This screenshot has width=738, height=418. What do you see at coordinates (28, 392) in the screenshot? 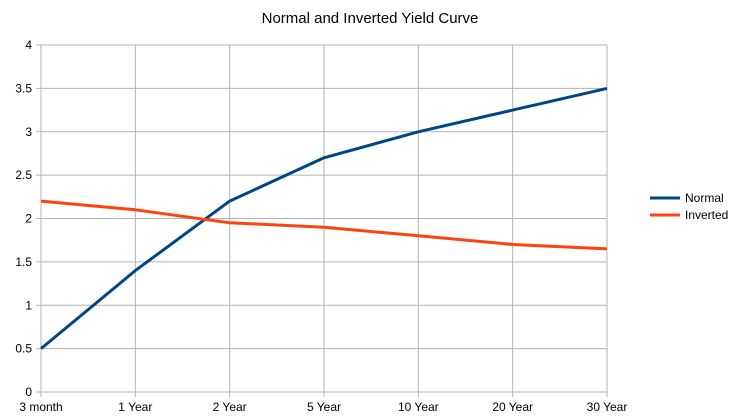
I see `y-tick-label: 0` at bounding box center [28, 392].